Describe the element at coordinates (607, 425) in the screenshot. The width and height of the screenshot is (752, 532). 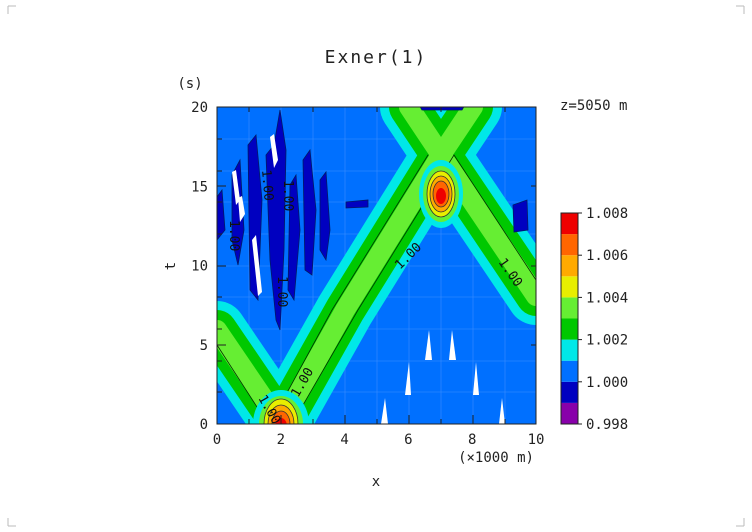
I see `colorbar-tick-label: 0.998` at that location.